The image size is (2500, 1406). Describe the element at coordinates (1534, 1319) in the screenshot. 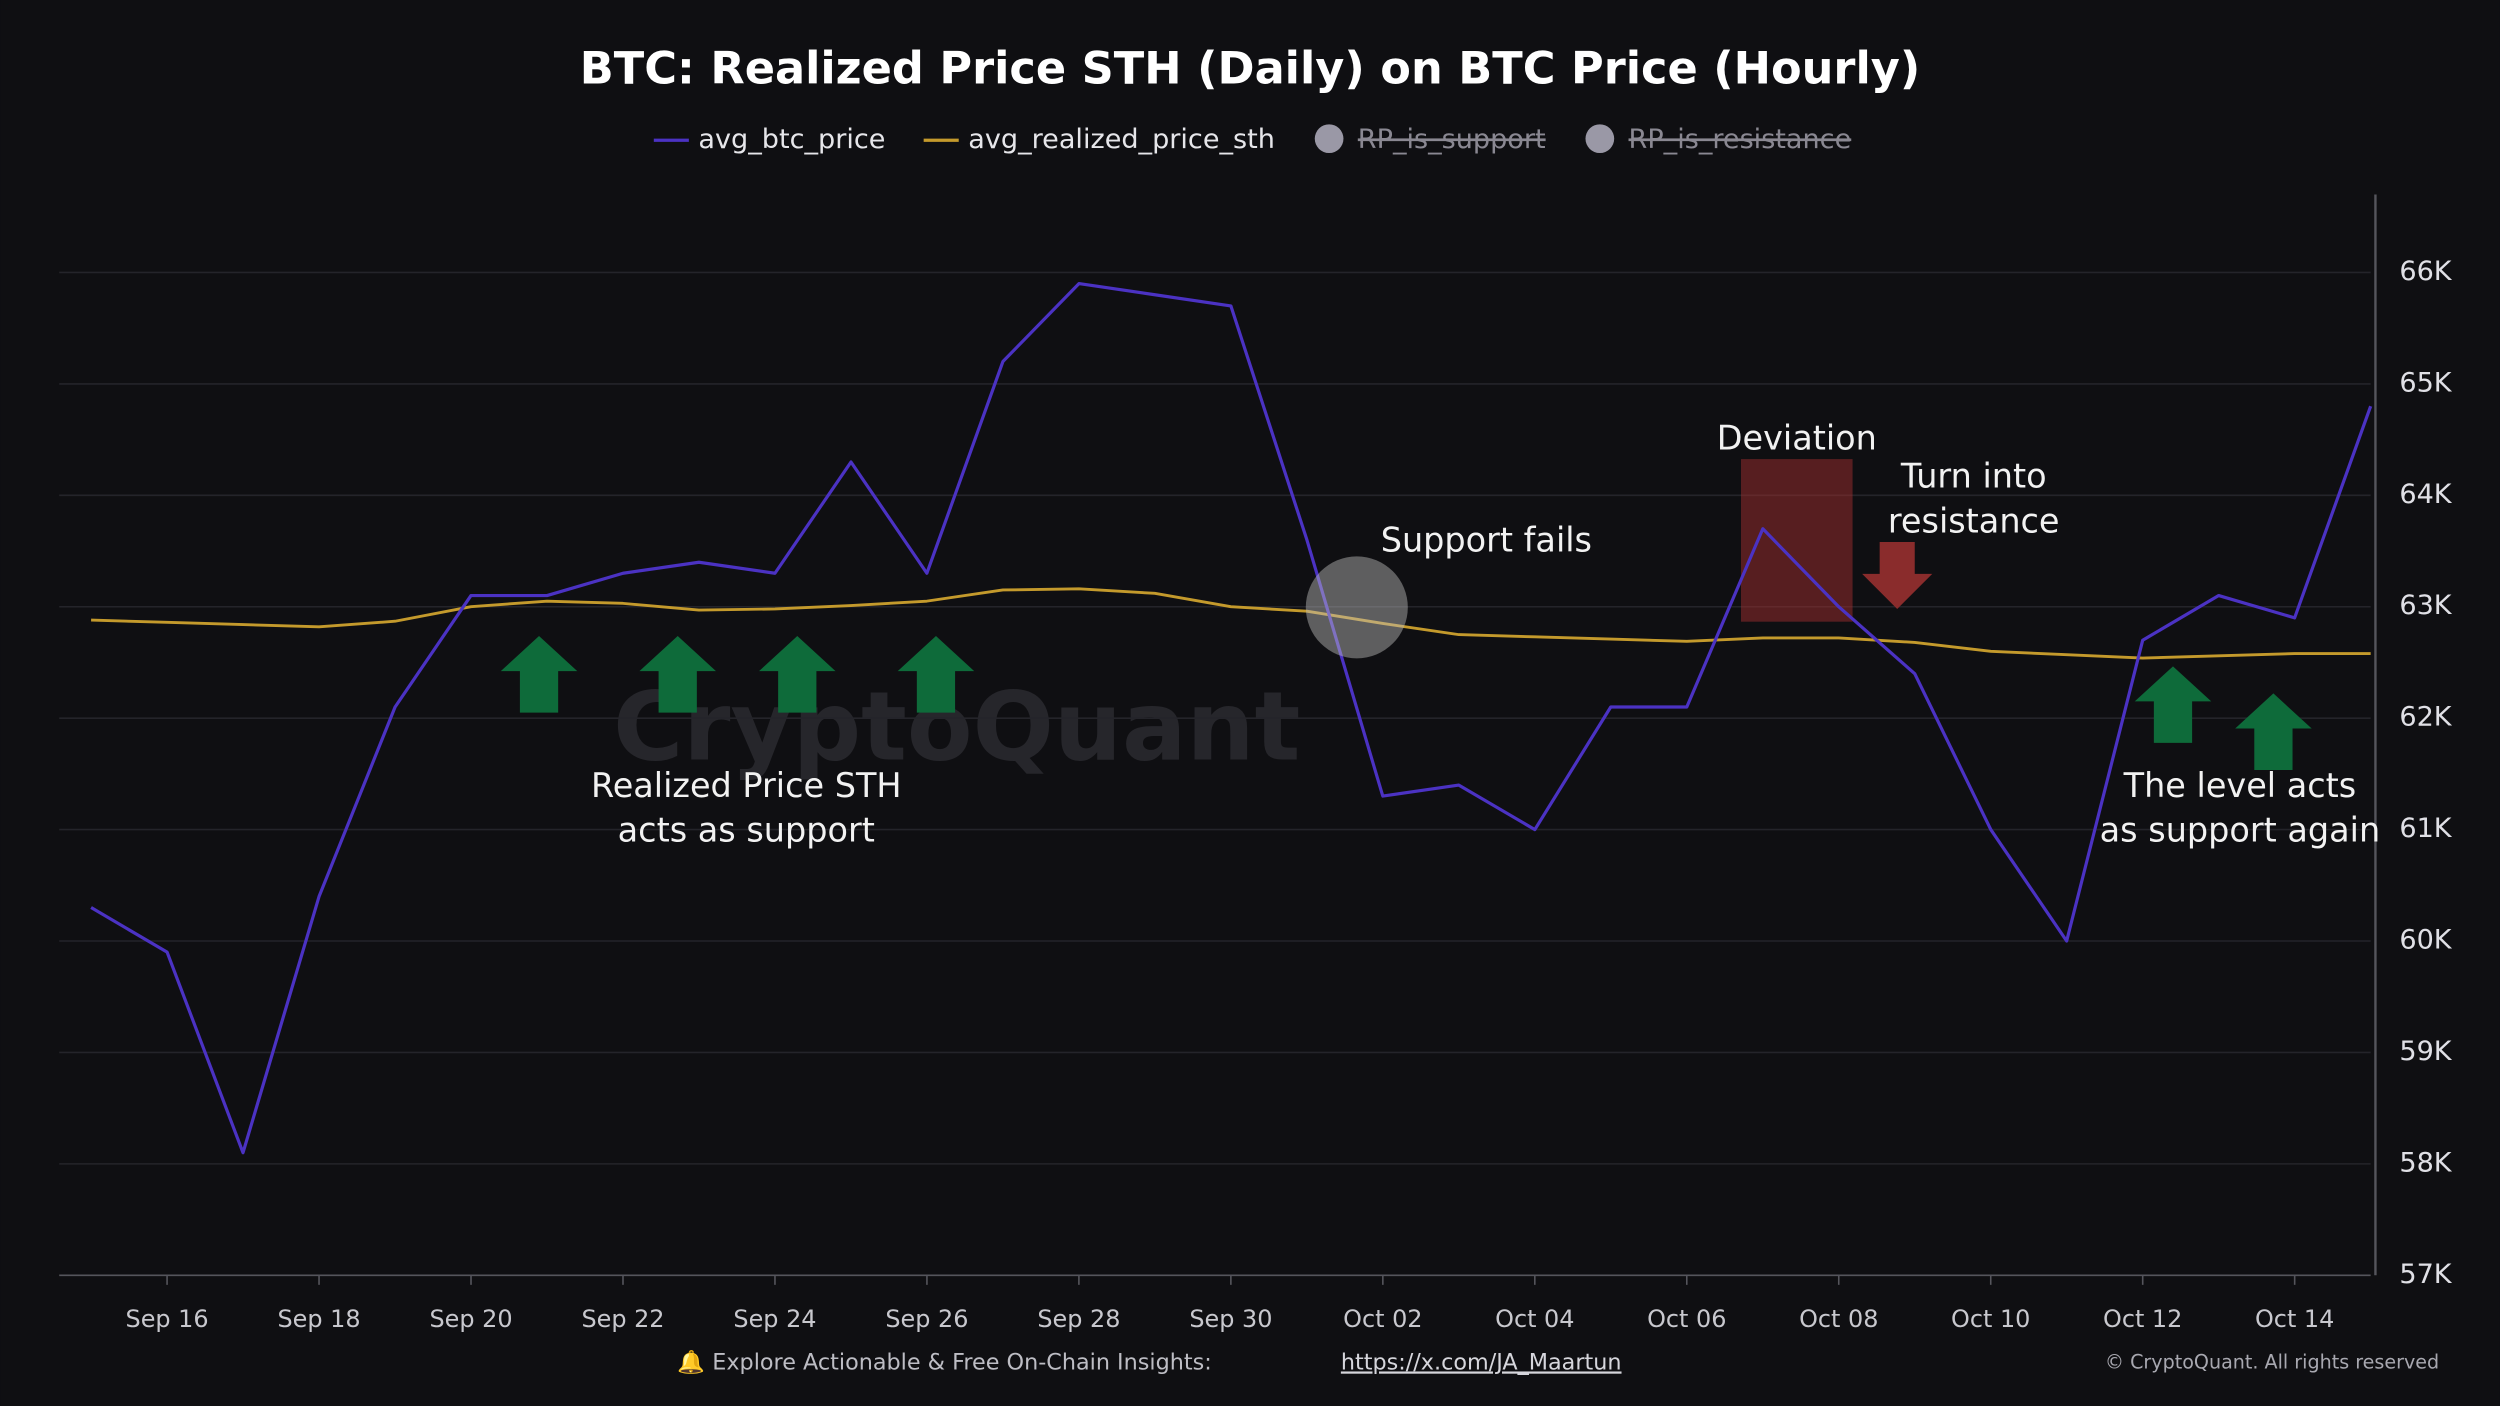

I see `x-tick-label: Oct 04` at that location.